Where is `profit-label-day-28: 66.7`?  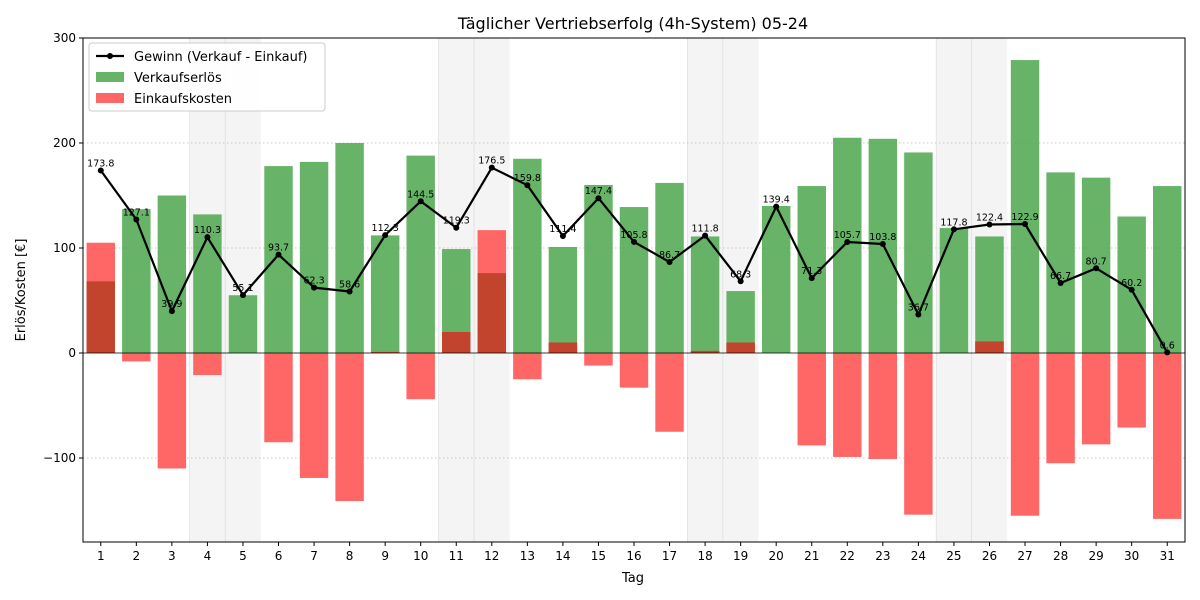
profit-label-day-28: 66.7 is located at coordinates (1060, 276).